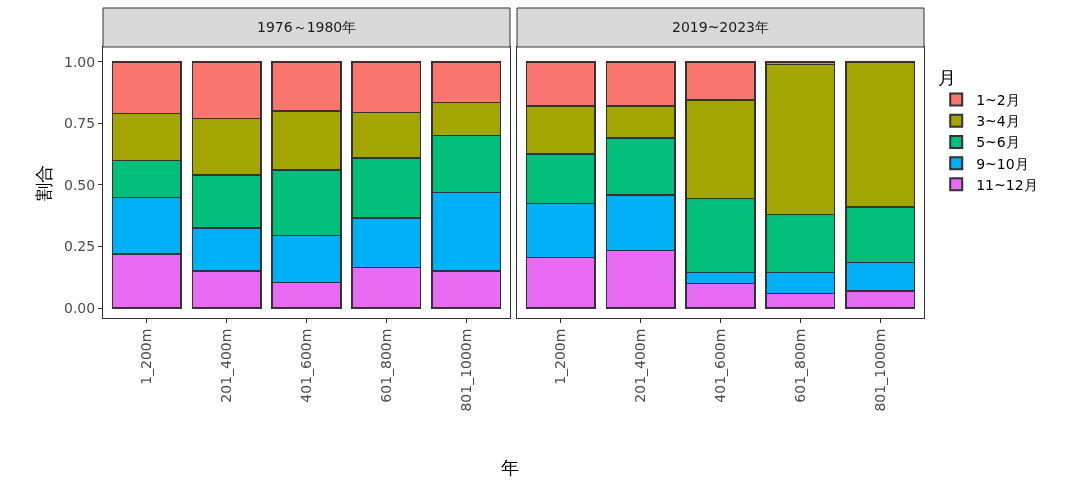 This screenshot has height=483, width=1089. Describe the element at coordinates (1007, 184) in the screenshot. I see `legend-label: 11~12月` at that location.